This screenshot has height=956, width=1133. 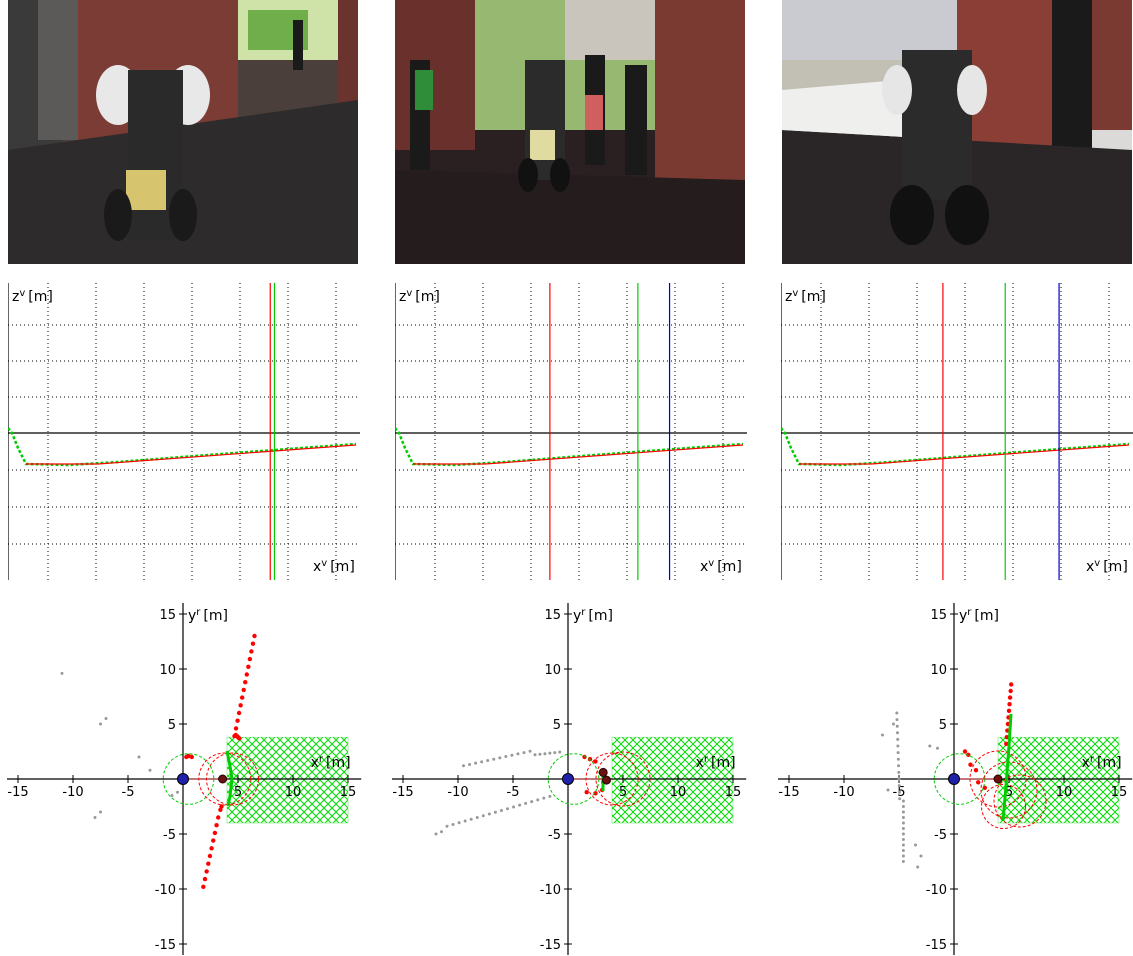 I want to click on map-panel-1: -15 -10 -5 5 10 15 15 10 5 -5 -10 -15 yr [m] xr [m], so click(x=185, y=776).